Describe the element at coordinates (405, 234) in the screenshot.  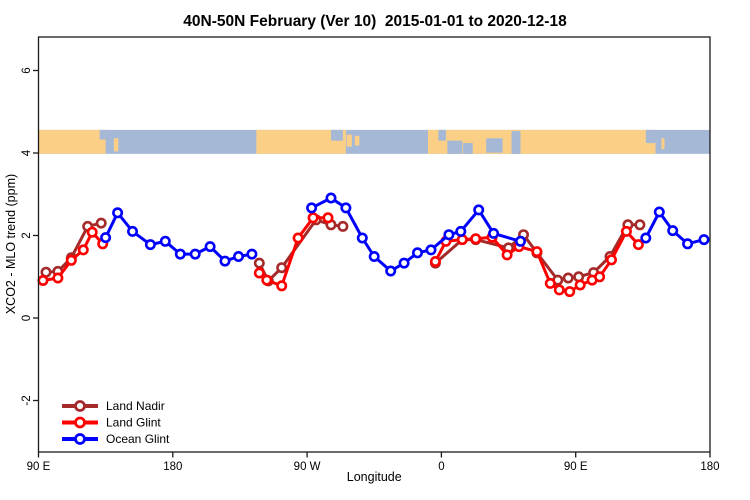
I see `series-ocean-glint` at that location.